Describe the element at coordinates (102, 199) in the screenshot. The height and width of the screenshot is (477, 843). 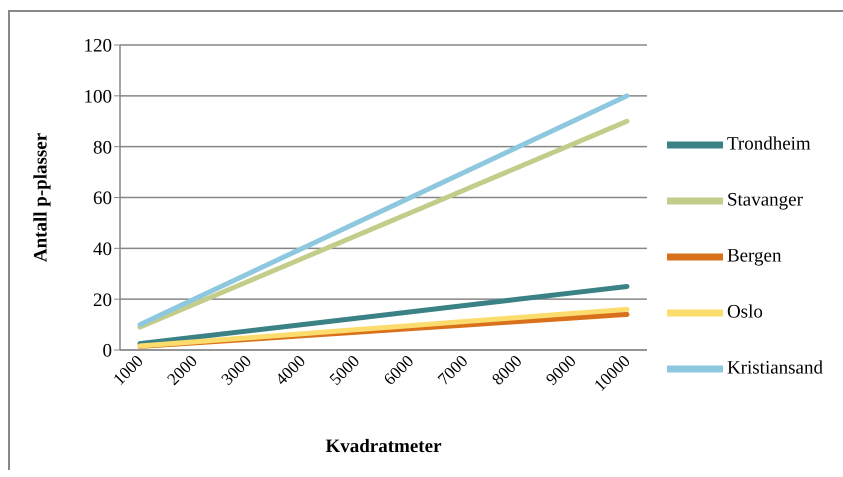
I see `y-tick-label: 60` at that location.